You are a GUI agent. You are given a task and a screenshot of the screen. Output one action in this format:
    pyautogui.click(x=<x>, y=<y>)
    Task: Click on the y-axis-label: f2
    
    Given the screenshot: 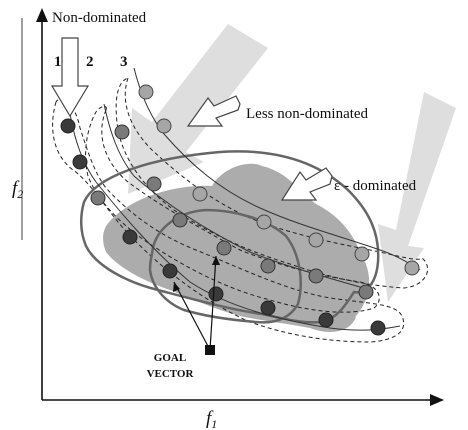 What is the action you would take?
    pyautogui.click(x=17, y=189)
    